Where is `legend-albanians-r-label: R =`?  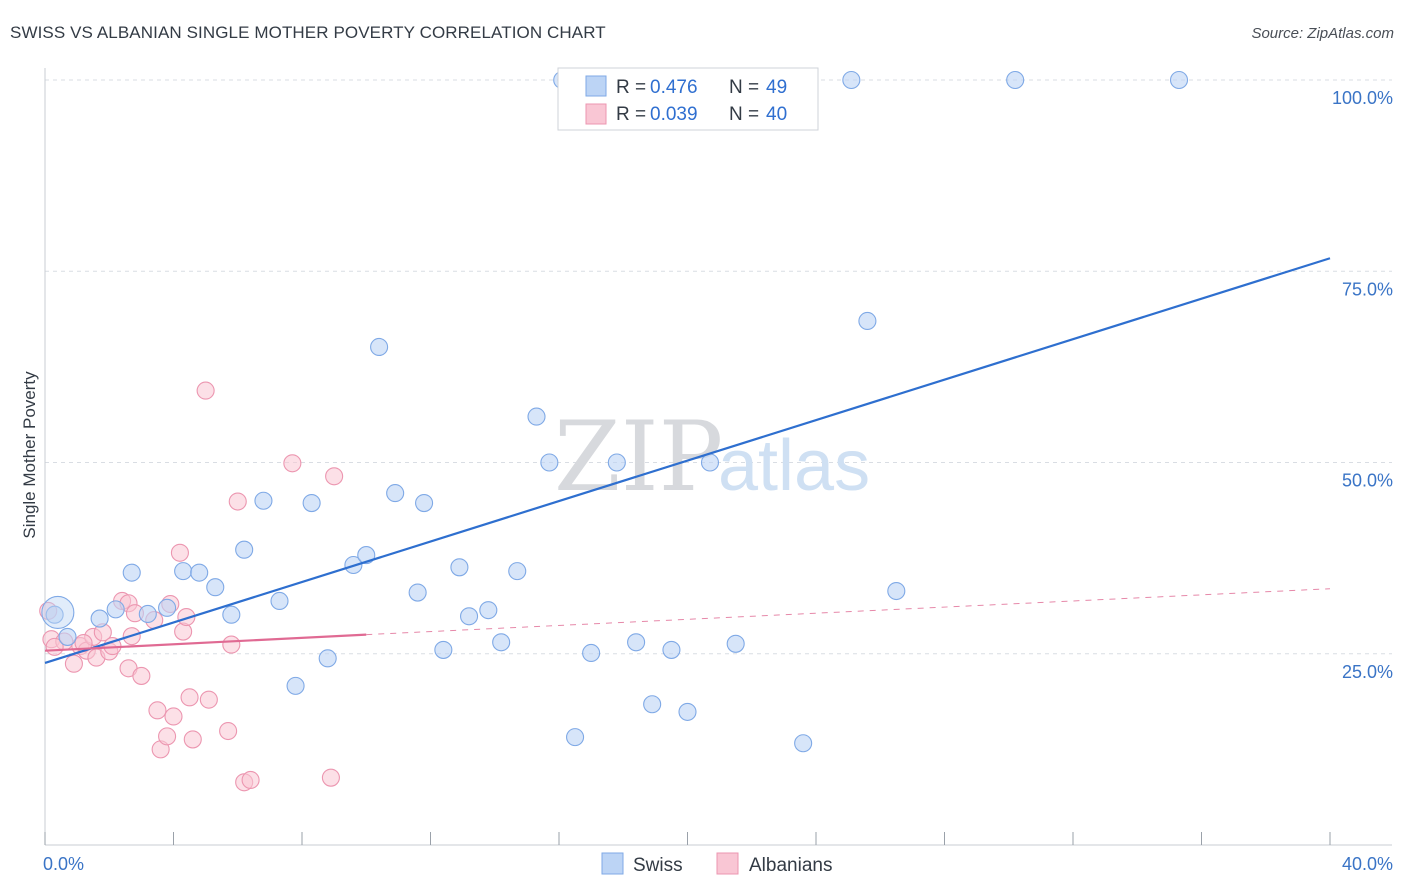 legend-albanians-r-label: R = is located at coordinates (631, 114).